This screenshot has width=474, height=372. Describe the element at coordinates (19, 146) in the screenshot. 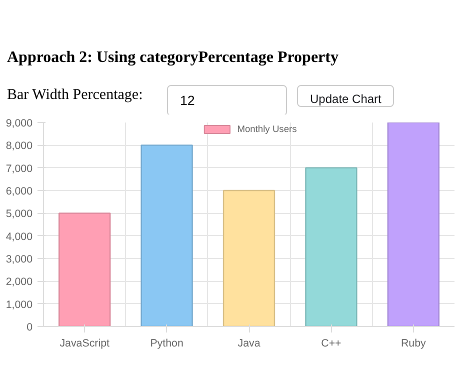

I see `y-tick-label: 8,000` at that location.